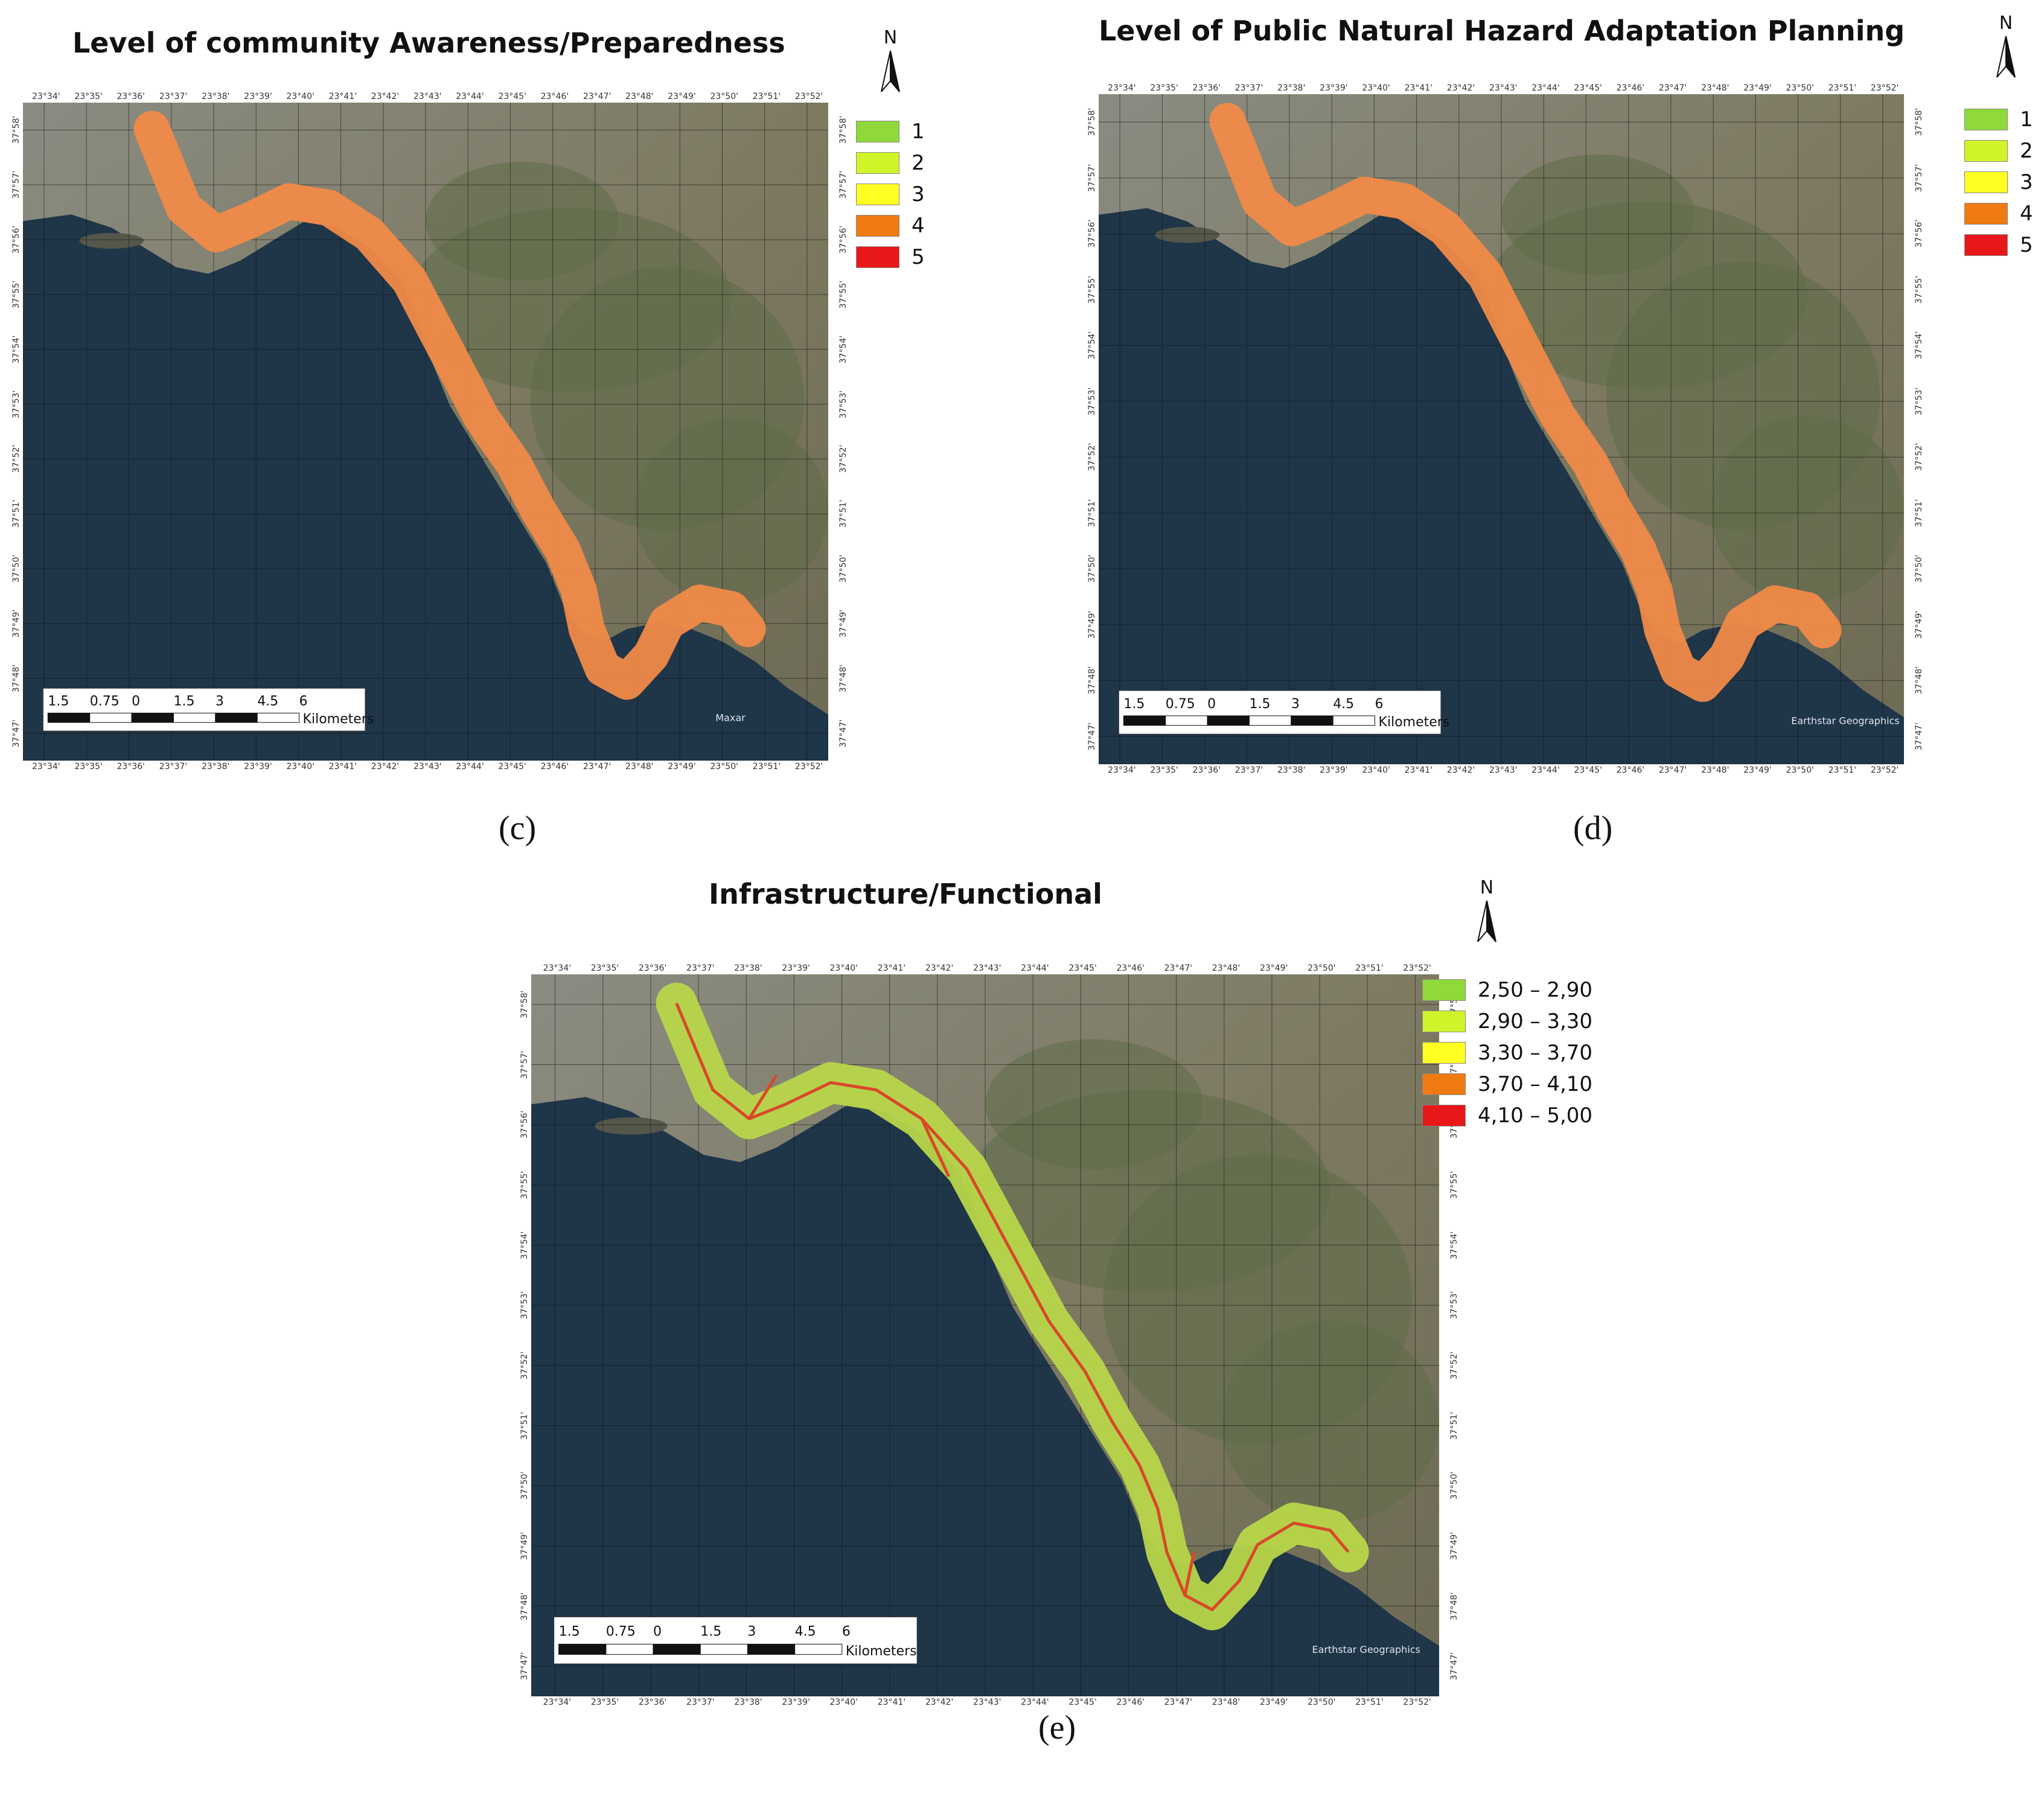 Image resolution: width=2044 pixels, height=1805 pixels. What do you see at coordinates (88, 767) in the screenshot?
I see `lon-tick-label: 23°35'` at bounding box center [88, 767].